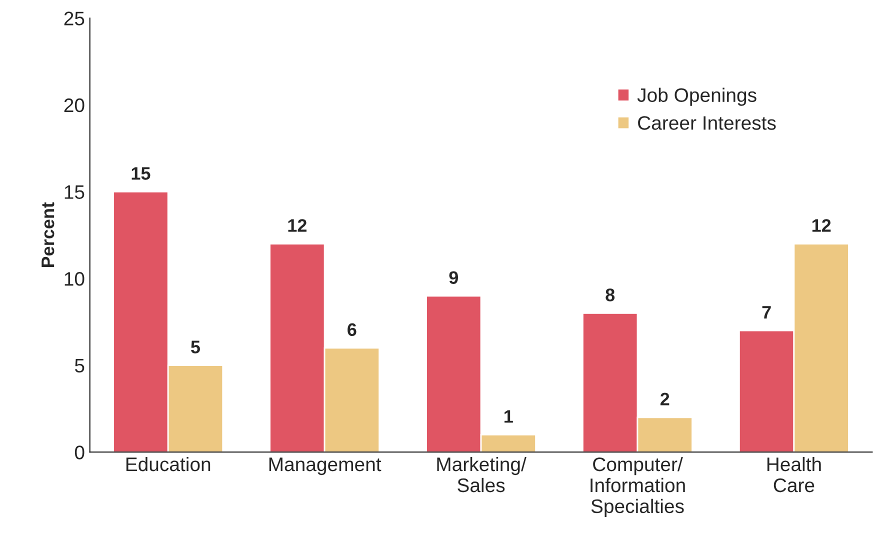 The image size is (881, 550). Describe the element at coordinates (453, 277) in the screenshot. I see `data-label: 9` at that location.